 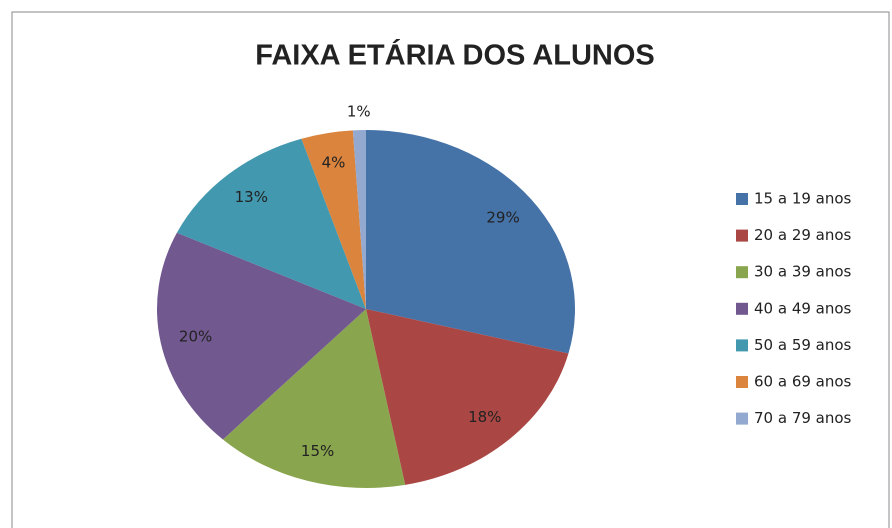 What do you see at coordinates (251, 197) in the screenshot?
I see `data-label: 13%` at bounding box center [251, 197].